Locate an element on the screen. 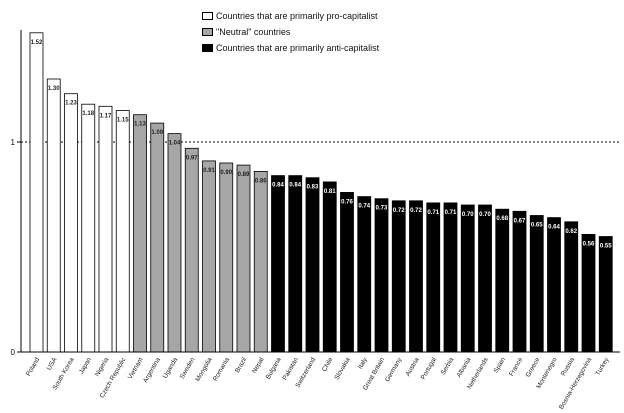 This screenshot has width=624, height=413. data-label-12: 0.89 is located at coordinates (244, 175).